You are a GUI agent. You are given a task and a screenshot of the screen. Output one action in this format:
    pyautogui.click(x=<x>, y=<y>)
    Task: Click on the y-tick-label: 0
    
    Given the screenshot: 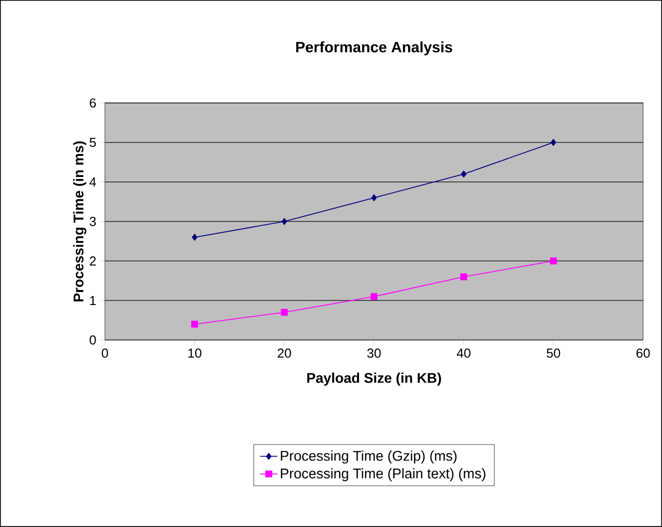 What is the action you would take?
    pyautogui.click(x=93, y=340)
    